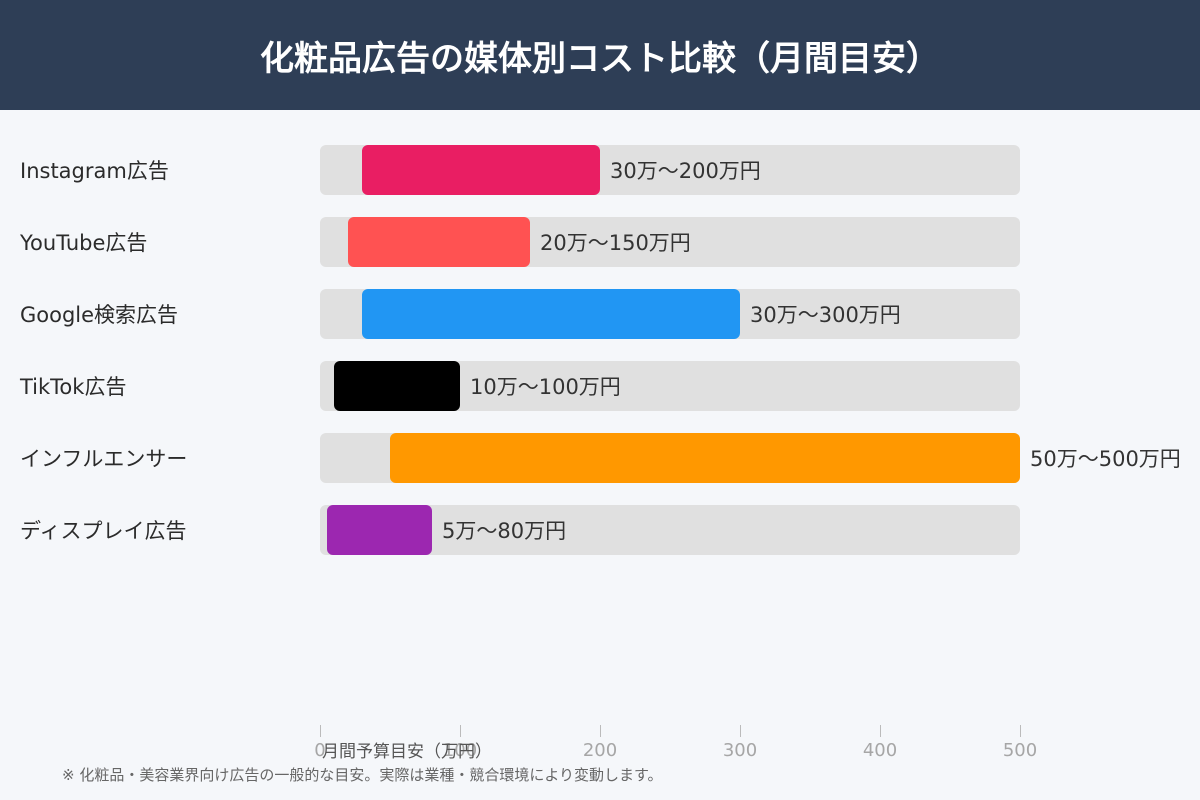 This screenshot has height=800, width=1200. Describe the element at coordinates (104, 459) in the screenshot. I see `row-label: インフルエンサー` at that location.